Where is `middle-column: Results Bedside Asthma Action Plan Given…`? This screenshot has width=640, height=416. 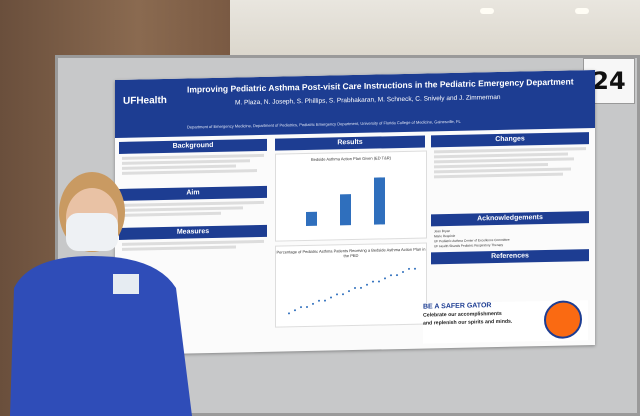 middle-column: Results Bedside Asthma Action Plan Given… is located at coordinates (351, 231).